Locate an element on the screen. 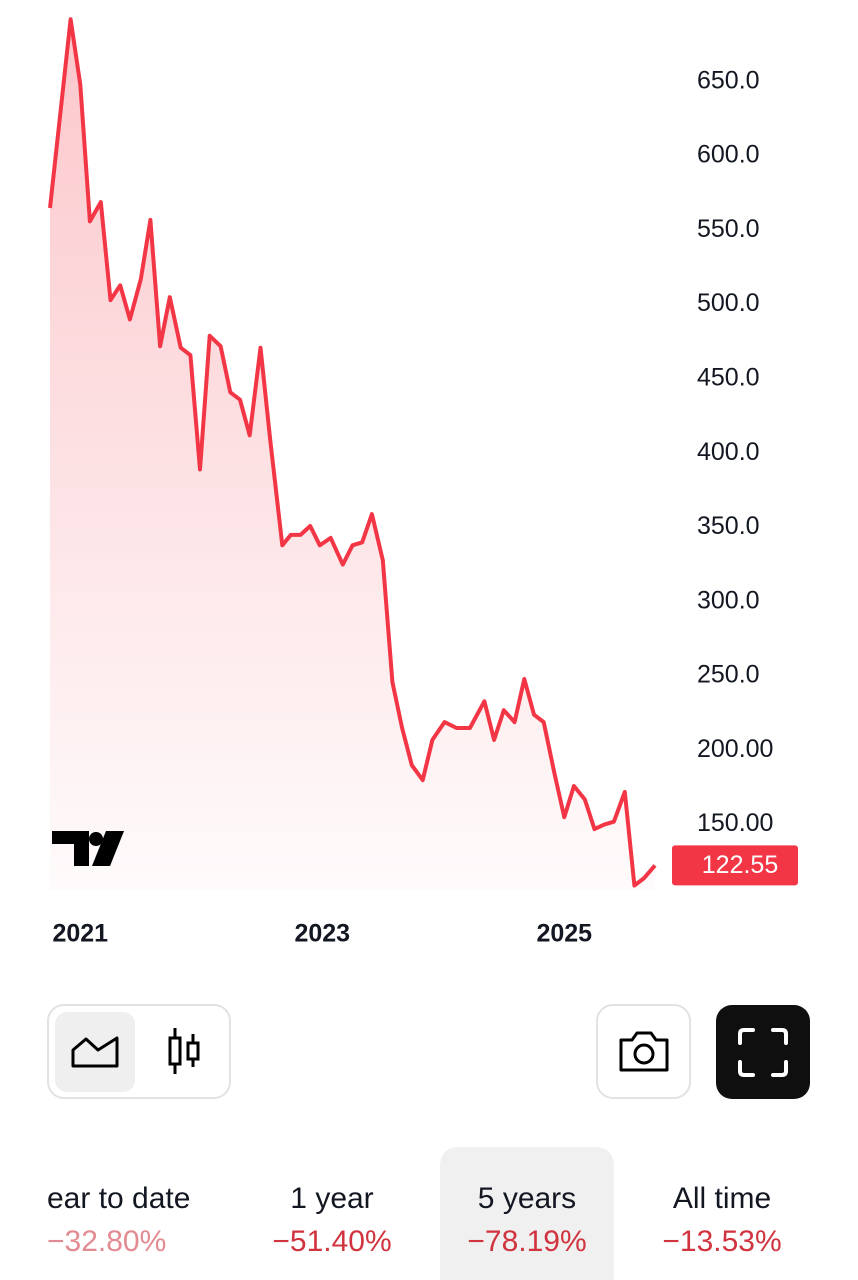 The height and width of the screenshot is (1280, 858). last-price-badge is located at coordinates (735, 865).